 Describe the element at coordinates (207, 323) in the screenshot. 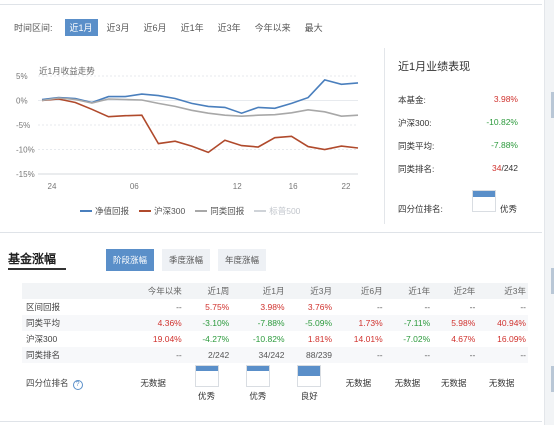

I see `table-cell: -3.10%` at that location.